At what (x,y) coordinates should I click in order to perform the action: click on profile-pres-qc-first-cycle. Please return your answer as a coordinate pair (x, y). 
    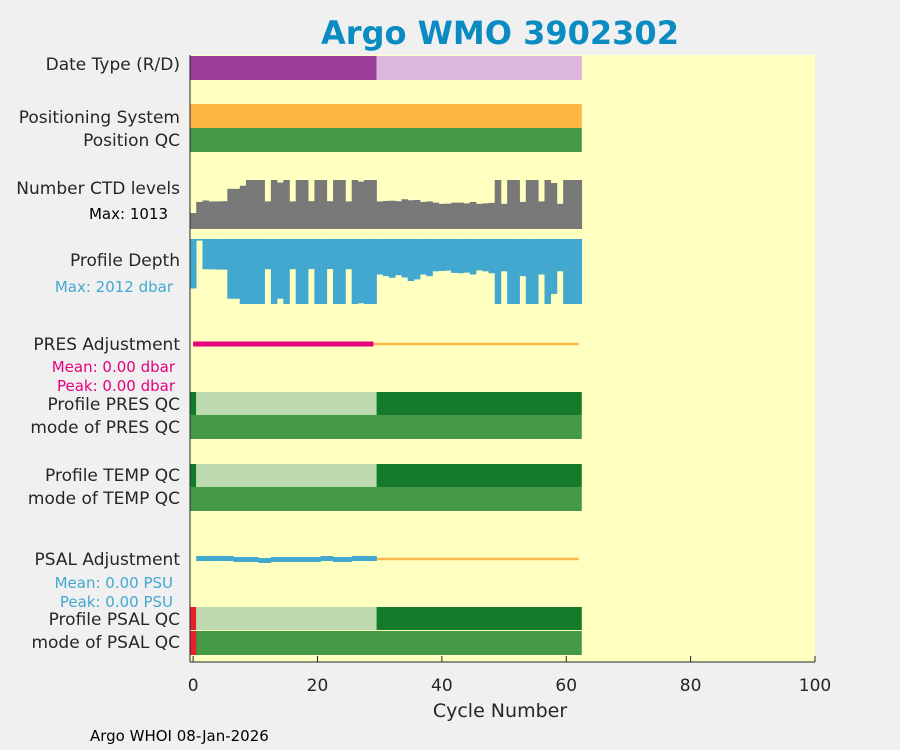
    Looking at the image, I should click on (193, 403).